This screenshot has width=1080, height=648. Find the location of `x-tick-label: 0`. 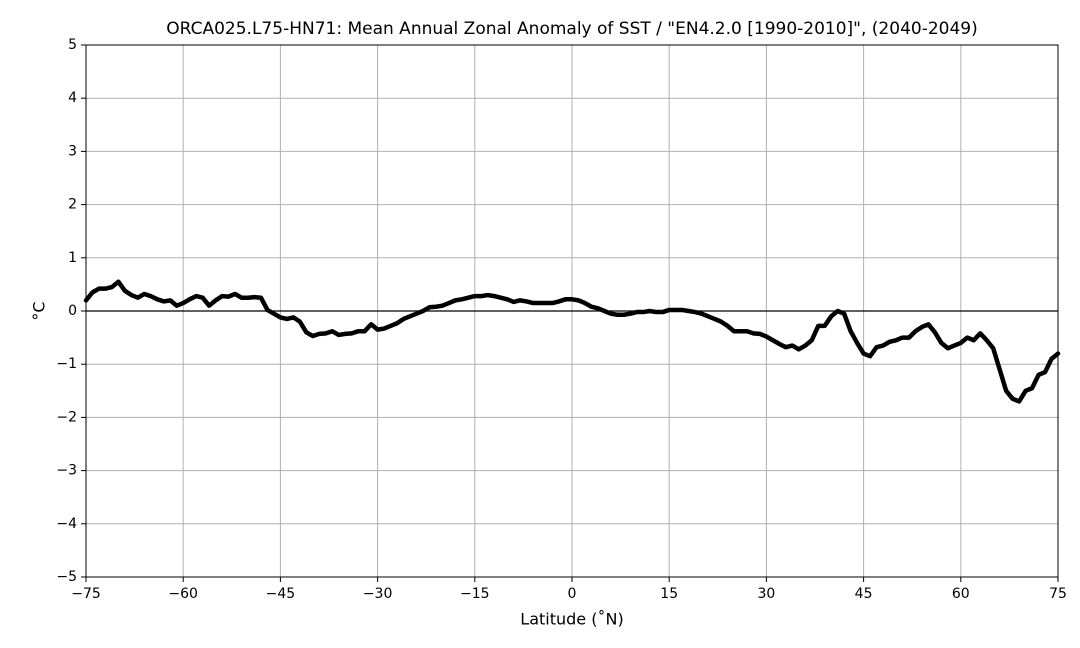

x-tick-label: 0 is located at coordinates (572, 594).